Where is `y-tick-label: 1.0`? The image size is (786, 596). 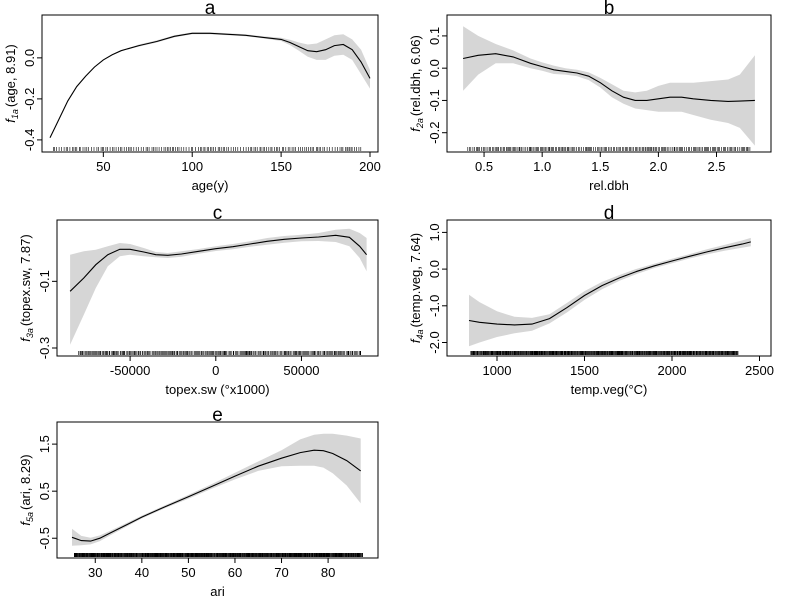
y-tick-label: 1.0 is located at coordinates (434, 232).